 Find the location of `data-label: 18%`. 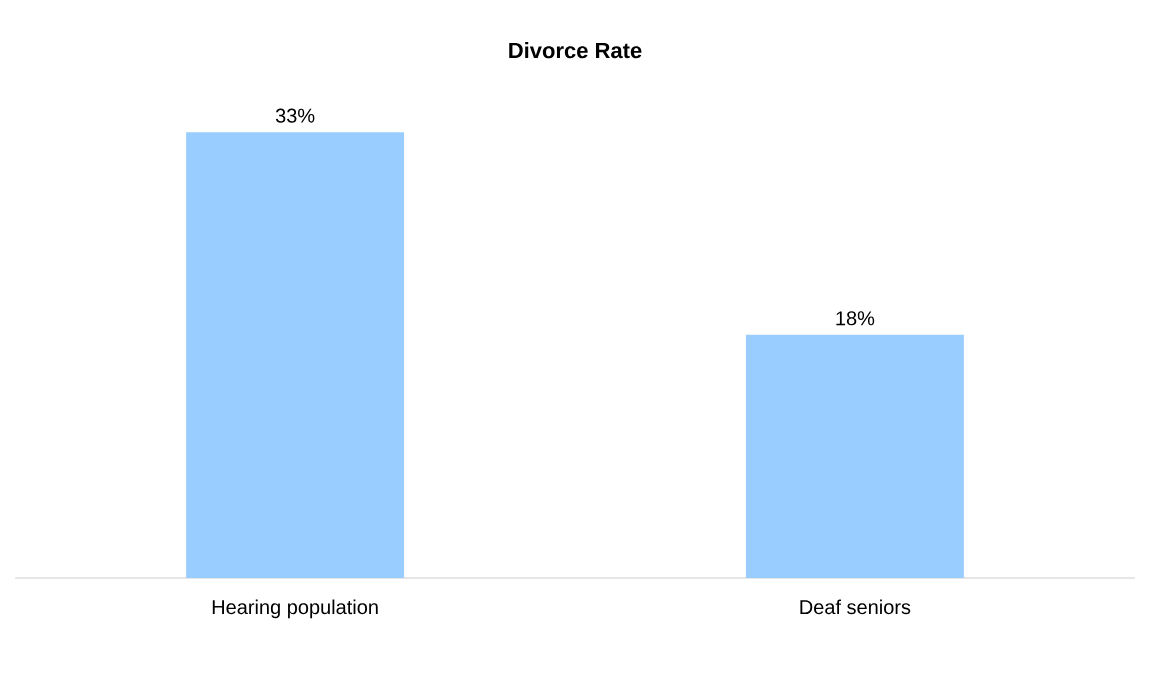

data-label: 18% is located at coordinates (855, 318).